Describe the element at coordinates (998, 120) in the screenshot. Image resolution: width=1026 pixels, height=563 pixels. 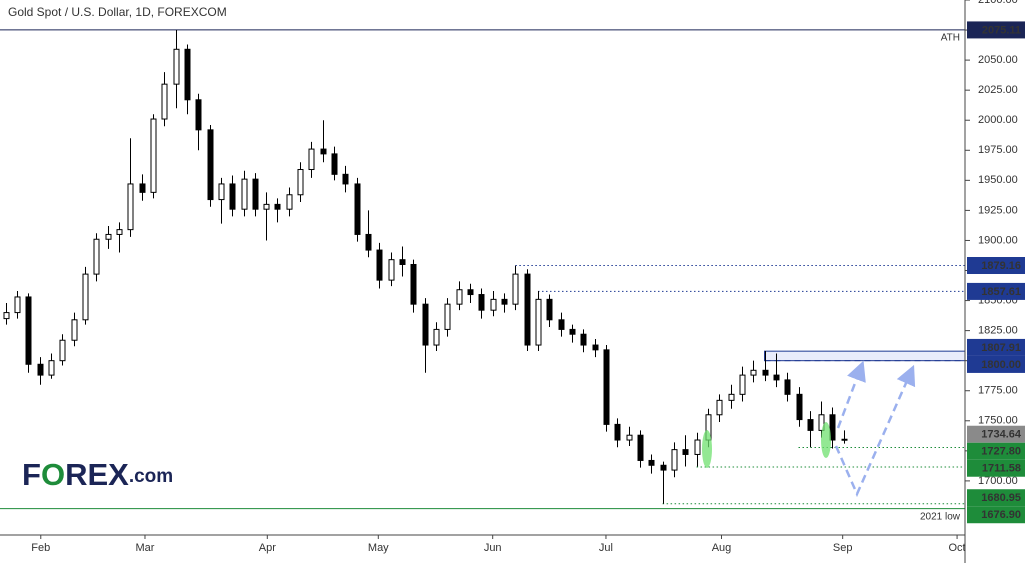
I see `y-tick-label: 2000.00` at that location.